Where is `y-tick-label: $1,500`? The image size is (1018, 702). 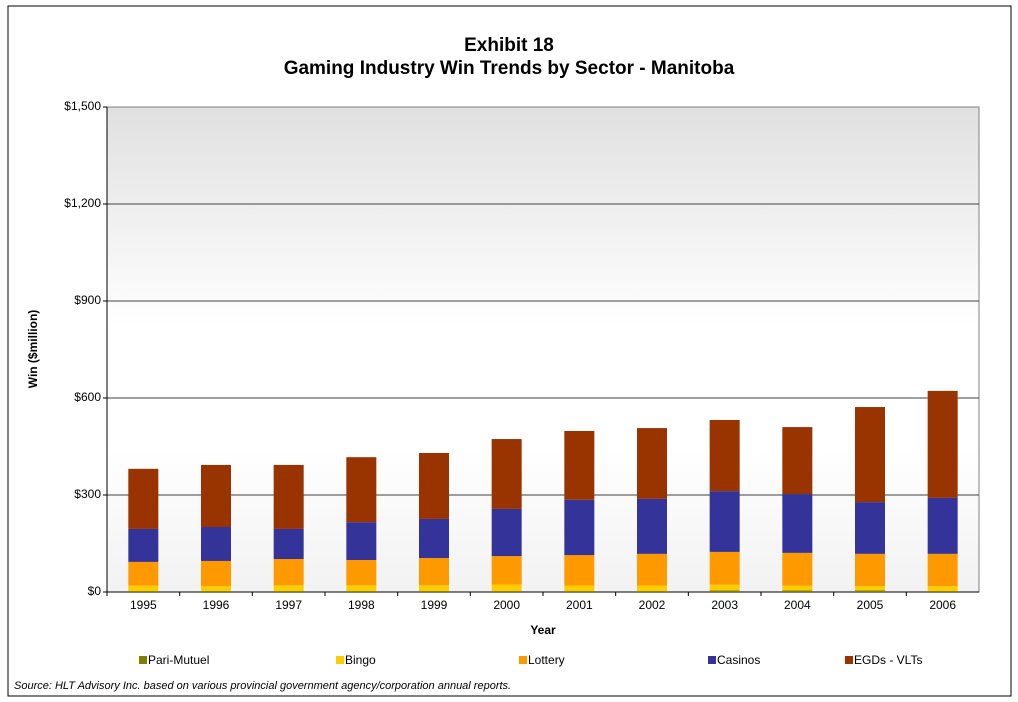 y-tick-label: $1,500 is located at coordinates (82, 106).